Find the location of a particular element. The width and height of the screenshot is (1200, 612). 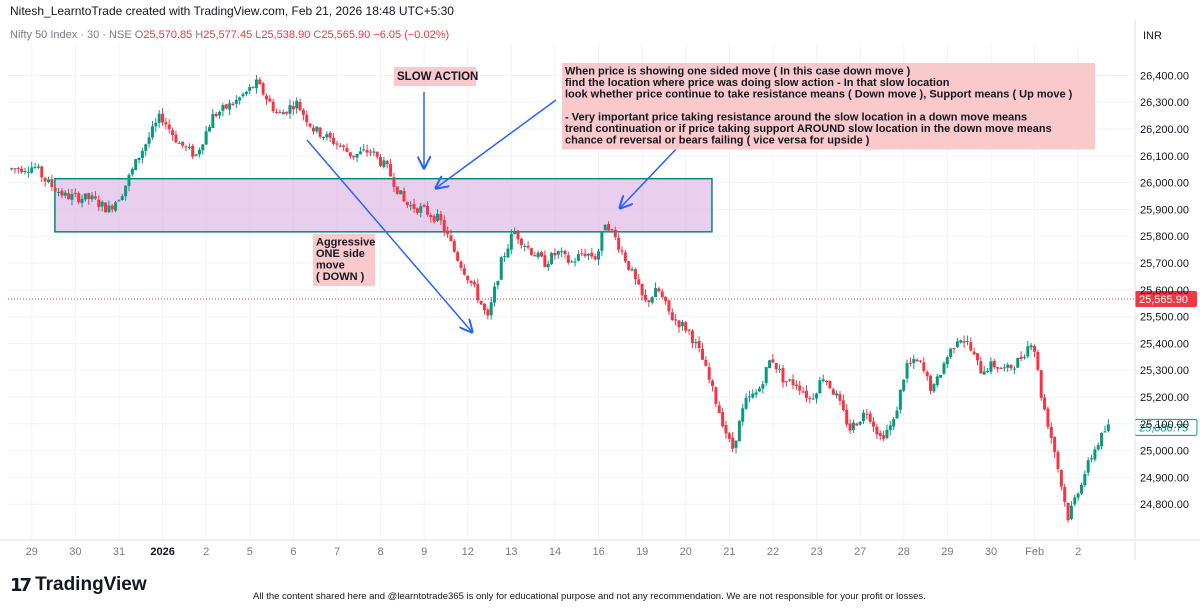

time-tick-label: 23 is located at coordinates (816, 552).